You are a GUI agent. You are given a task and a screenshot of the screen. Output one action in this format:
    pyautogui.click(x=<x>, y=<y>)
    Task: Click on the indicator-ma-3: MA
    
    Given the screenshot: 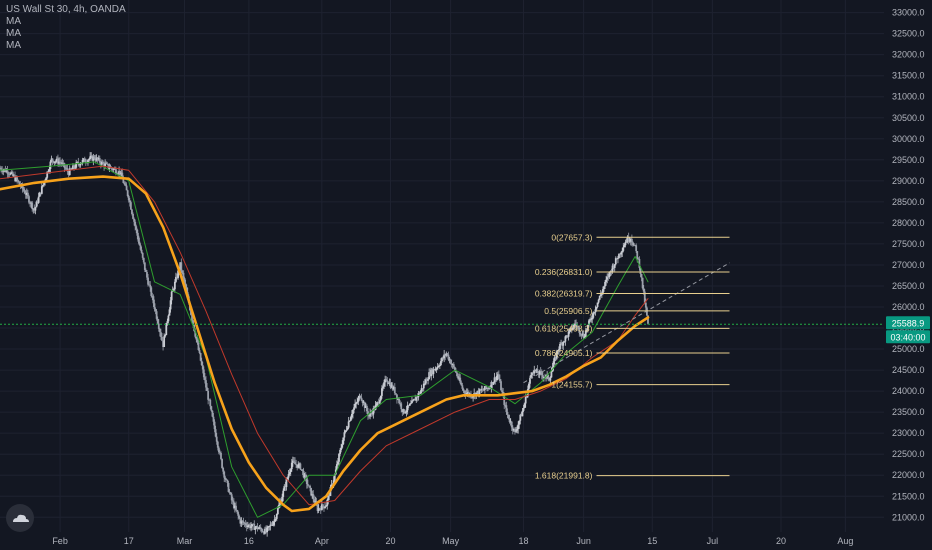 What is the action you would take?
    pyautogui.click(x=13, y=45)
    